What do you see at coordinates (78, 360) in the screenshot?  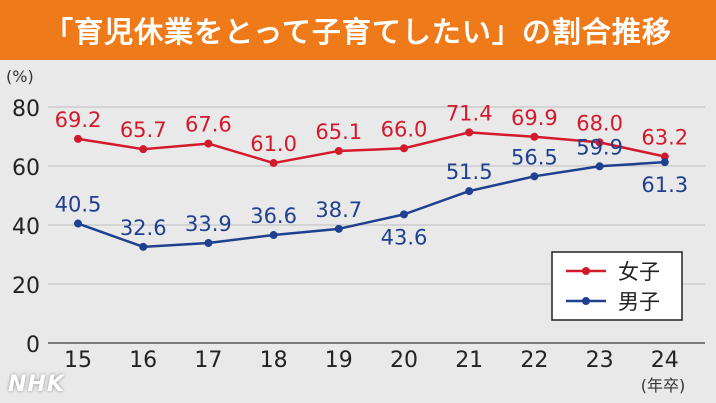 I see `x-tick-label: 15` at bounding box center [78, 360].